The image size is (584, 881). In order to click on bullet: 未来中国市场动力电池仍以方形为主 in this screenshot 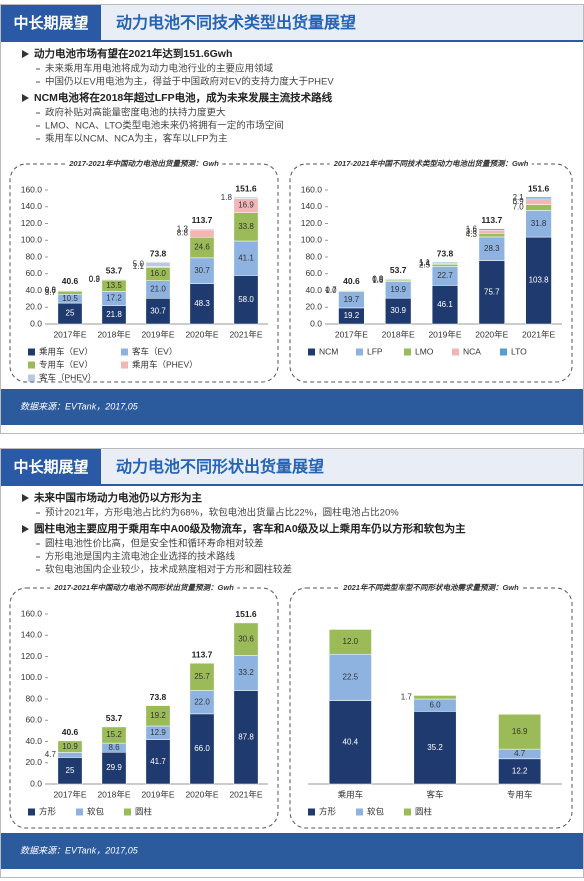, I will do `click(117, 497)`.